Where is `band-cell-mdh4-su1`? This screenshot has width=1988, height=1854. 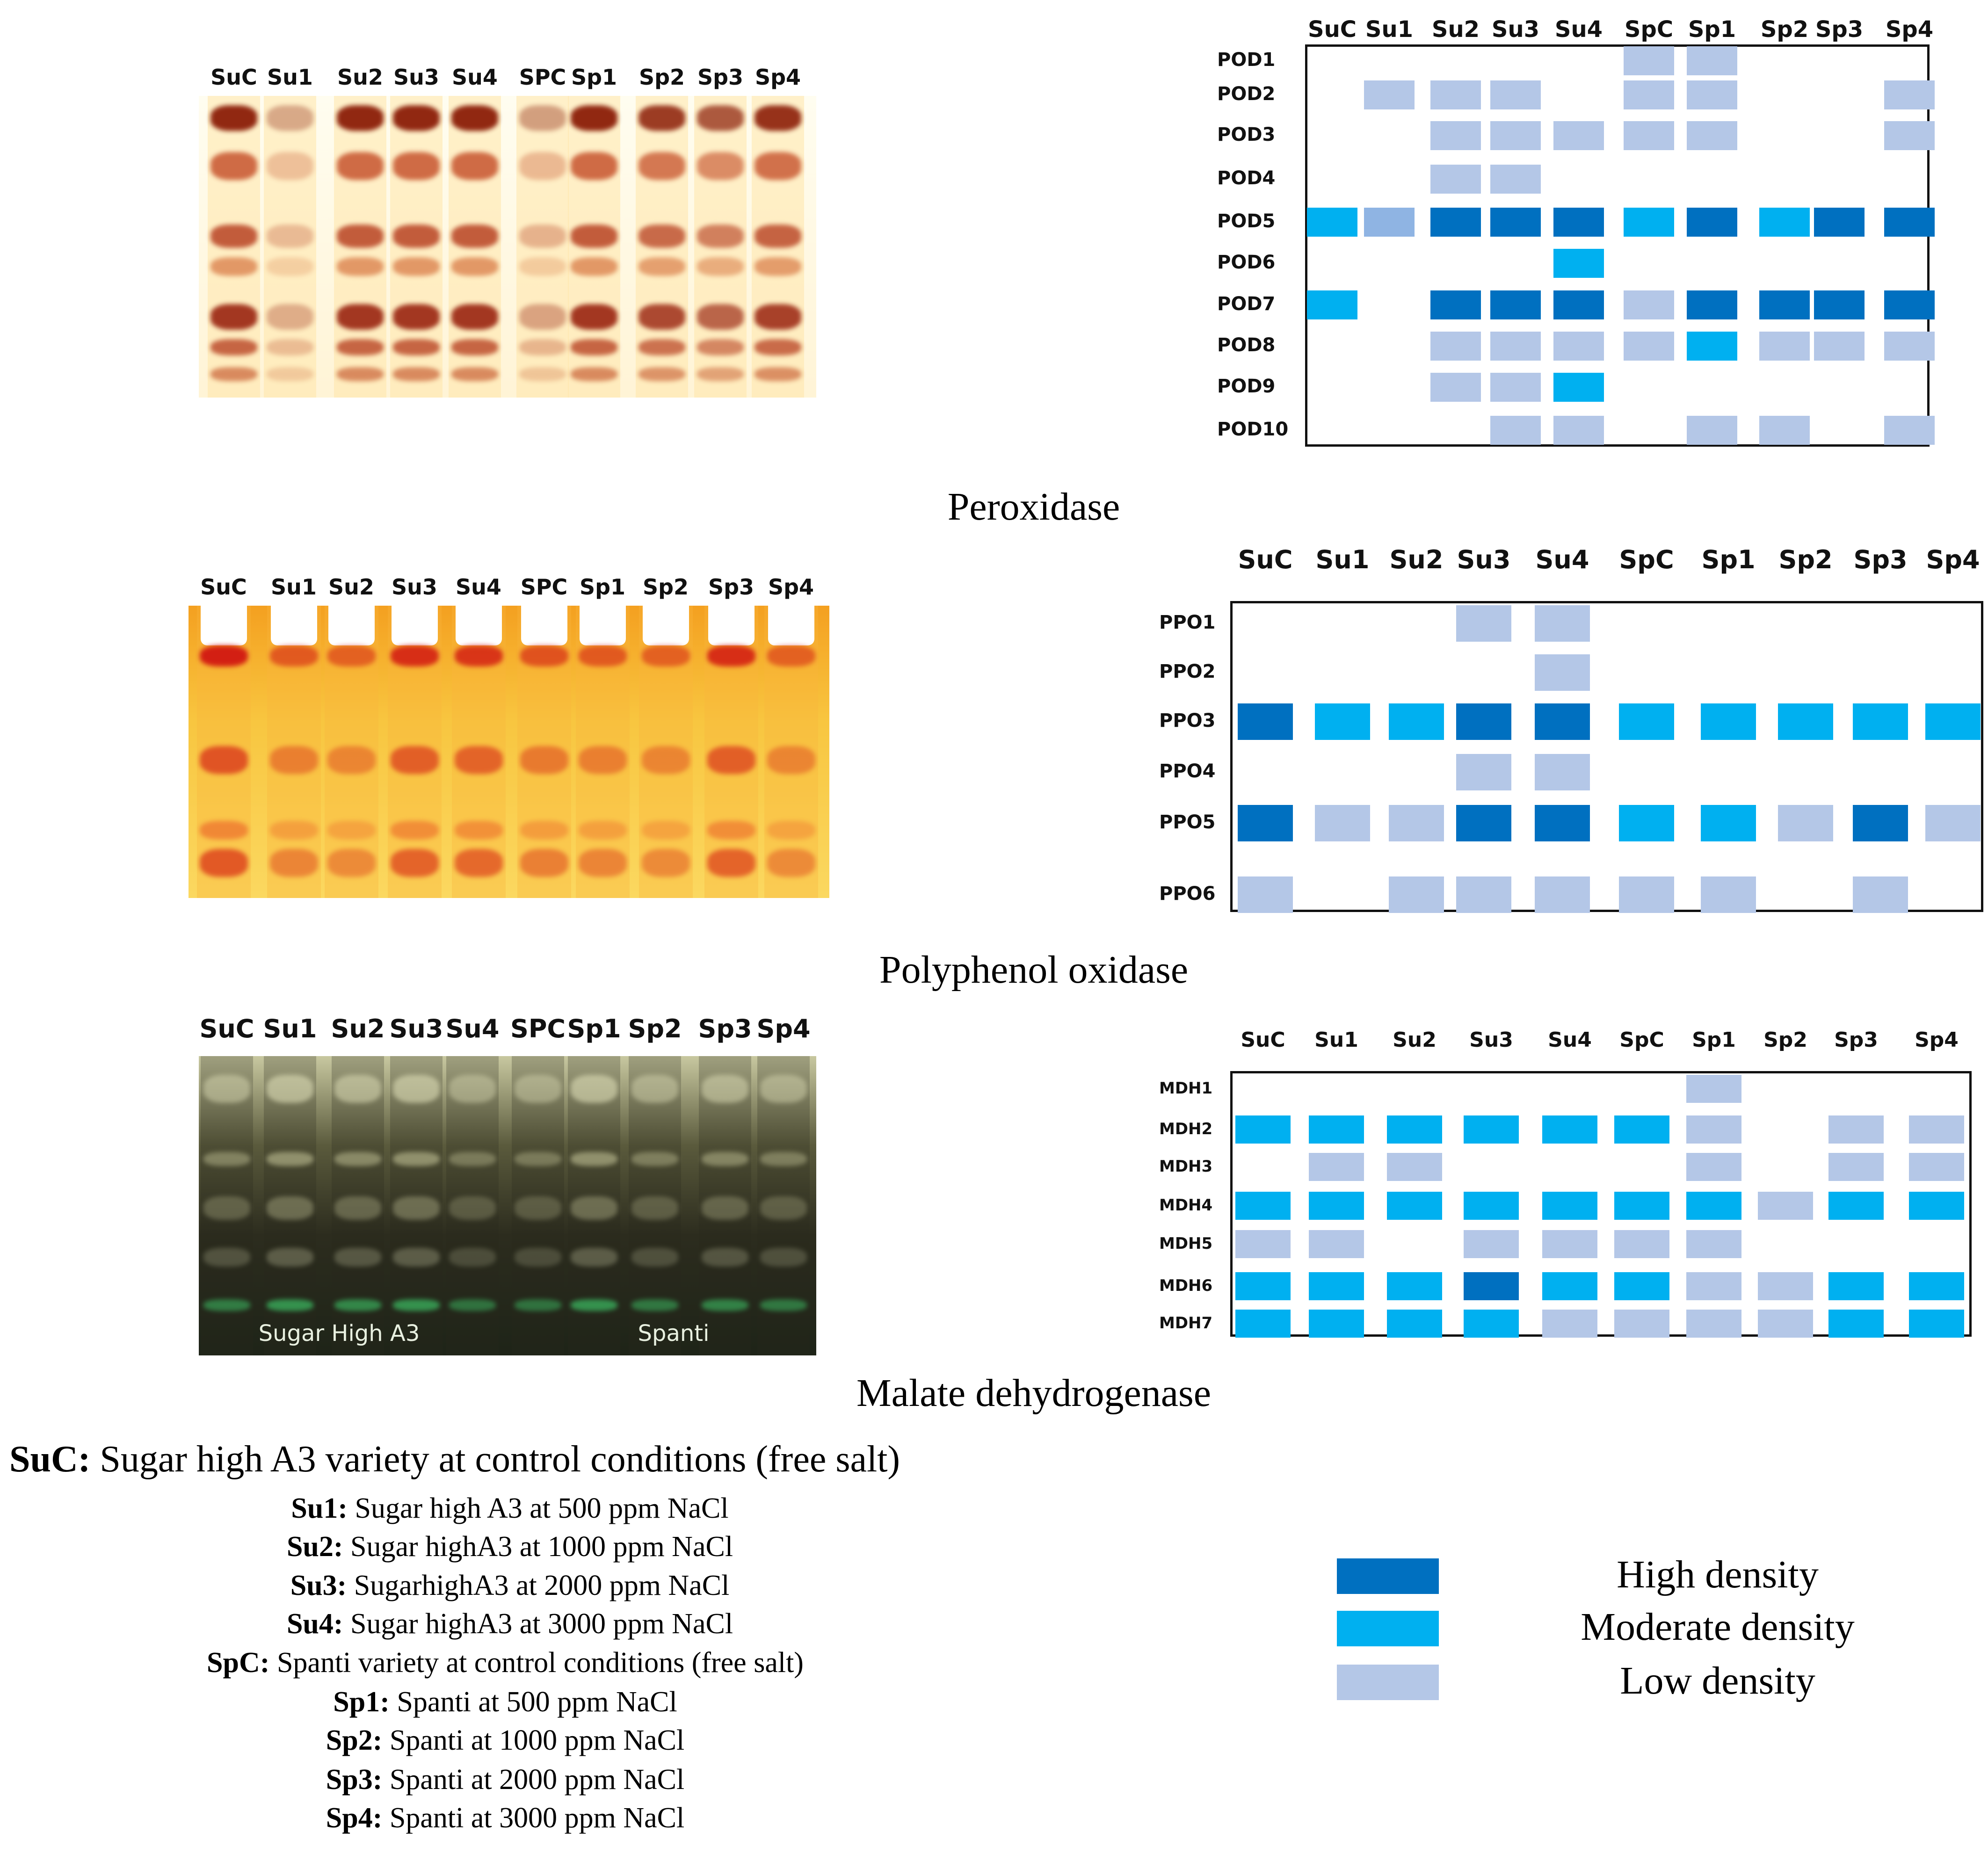
band-cell-mdh4-su1 is located at coordinates (1336, 1206).